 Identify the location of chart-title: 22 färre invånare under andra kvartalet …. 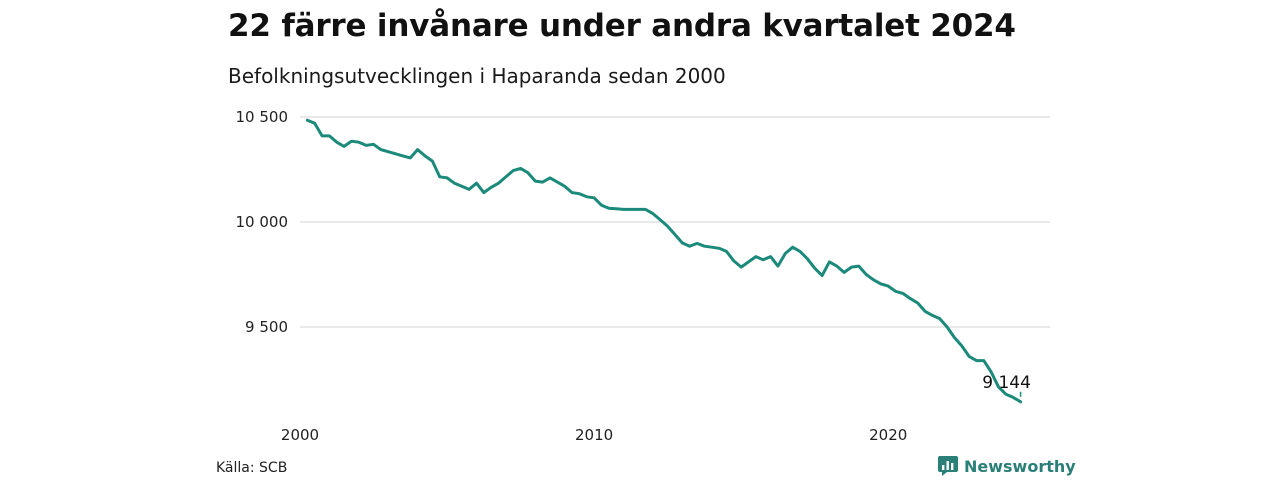
(622, 26).